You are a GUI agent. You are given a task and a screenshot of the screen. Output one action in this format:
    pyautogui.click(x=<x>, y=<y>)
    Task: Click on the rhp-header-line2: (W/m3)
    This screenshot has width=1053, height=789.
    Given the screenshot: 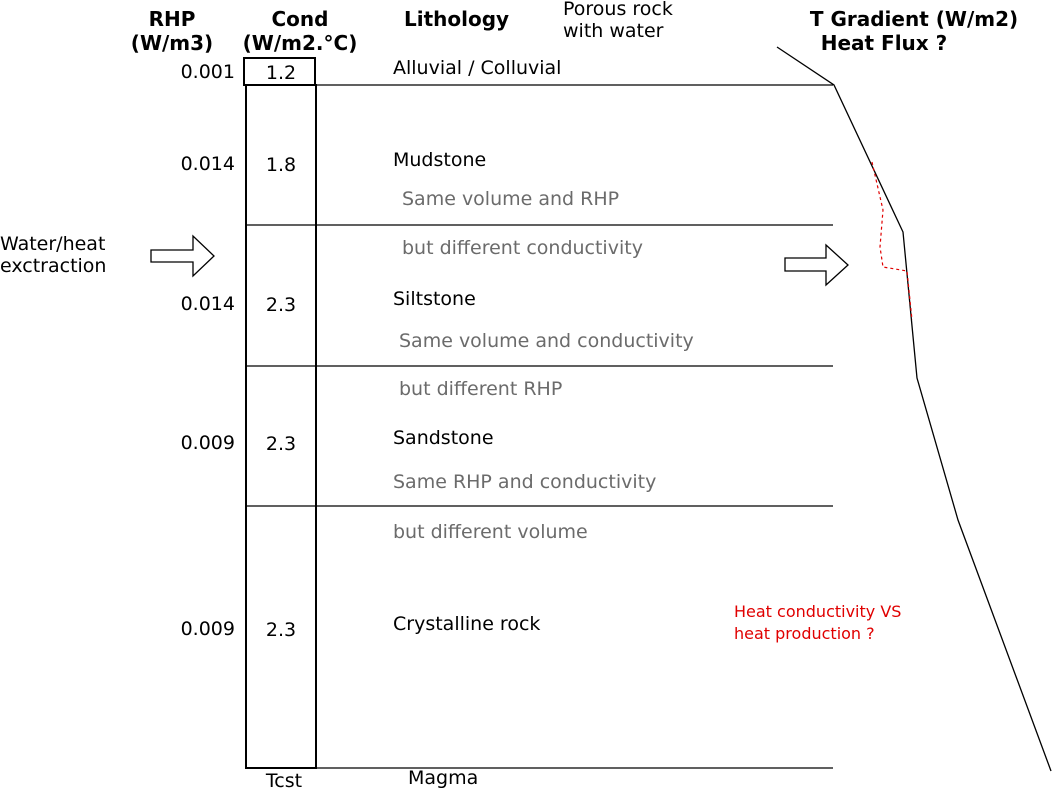 What is the action you would take?
    pyautogui.click(x=172, y=43)
    